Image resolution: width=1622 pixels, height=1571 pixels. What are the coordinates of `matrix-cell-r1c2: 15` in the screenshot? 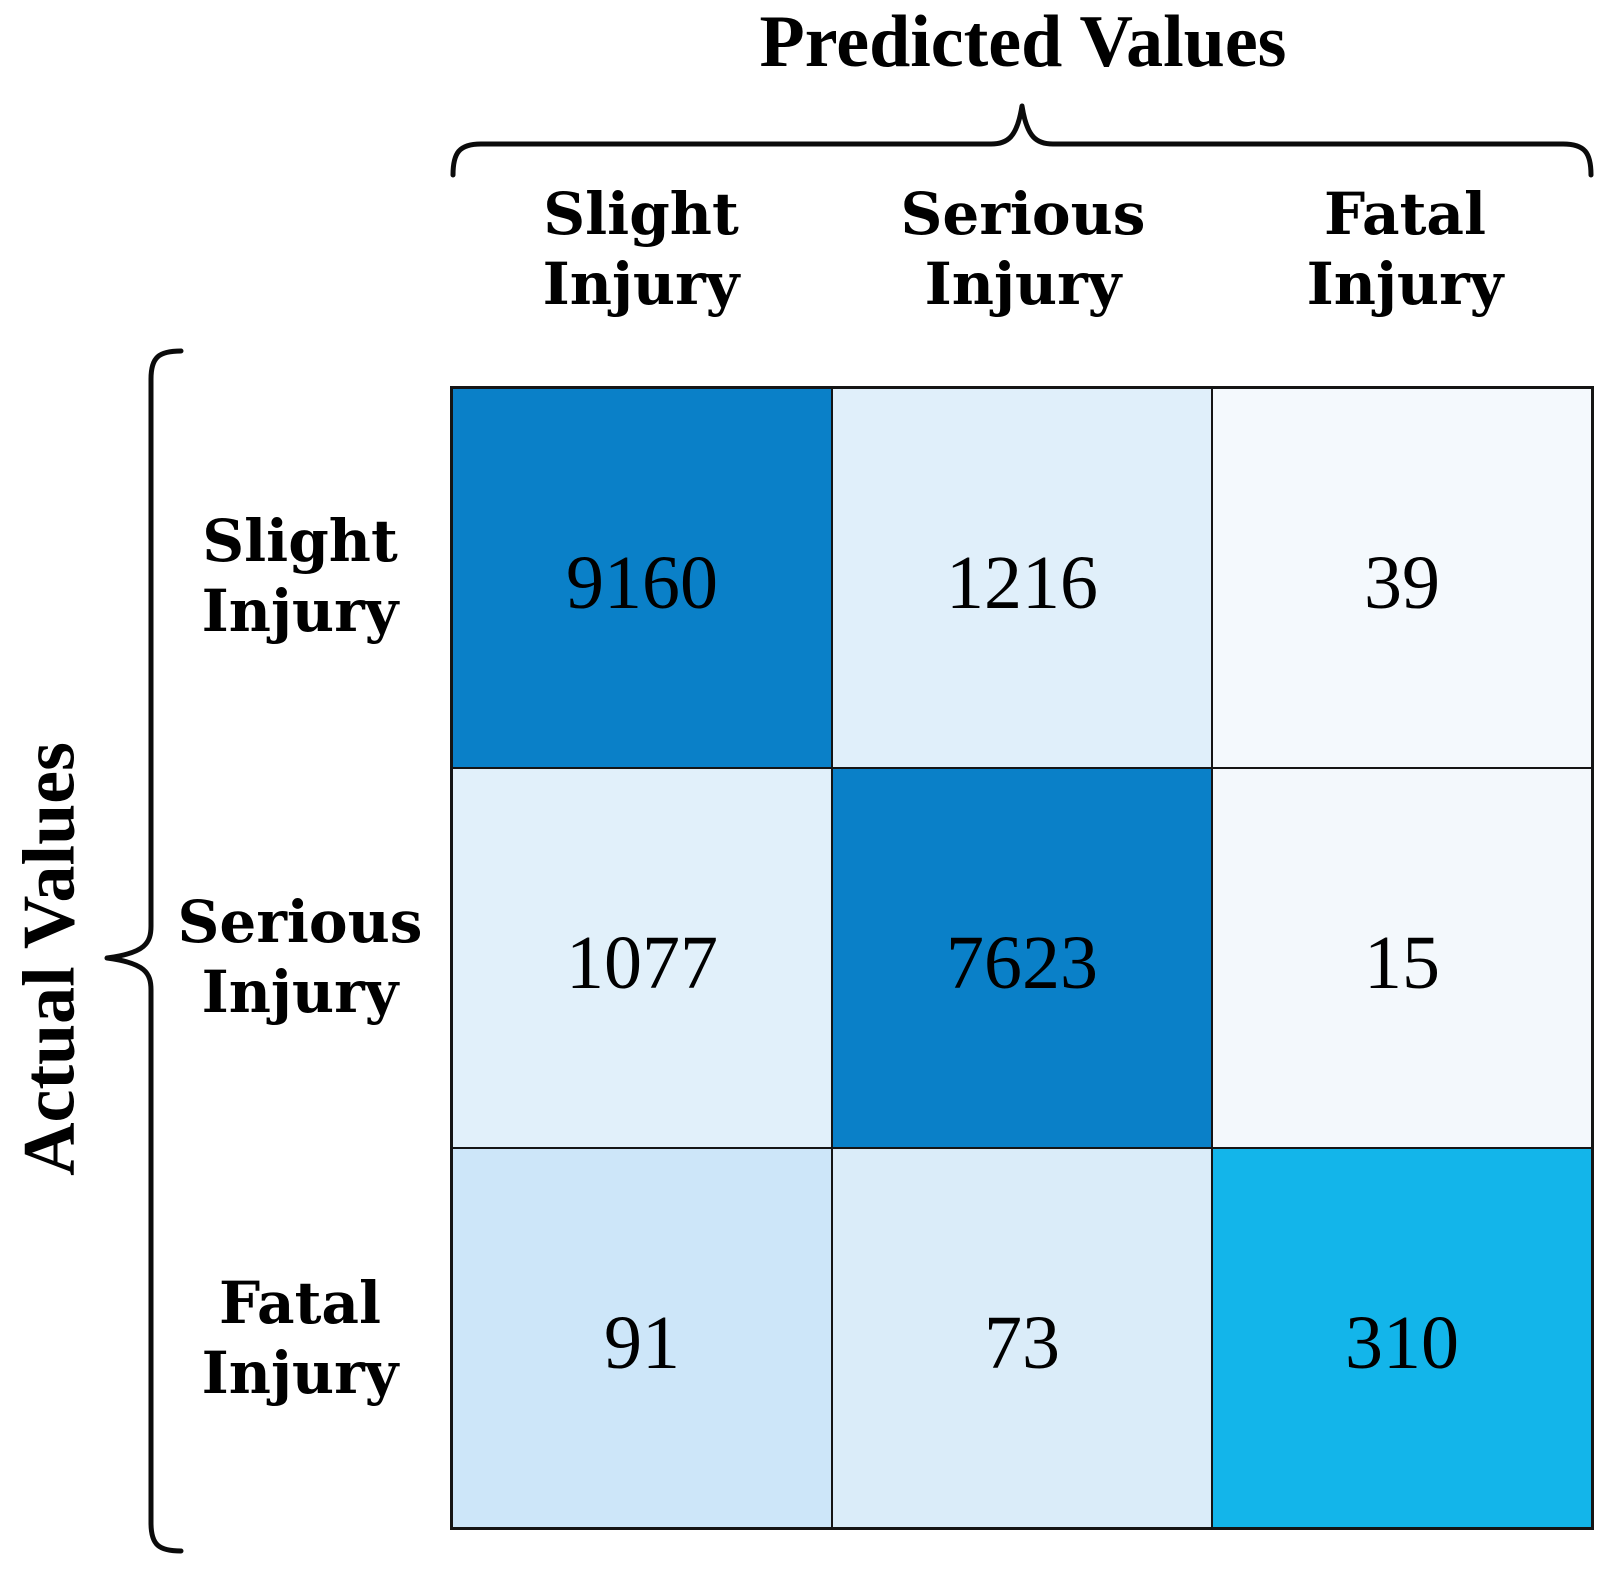 It's located at (1402, 958).